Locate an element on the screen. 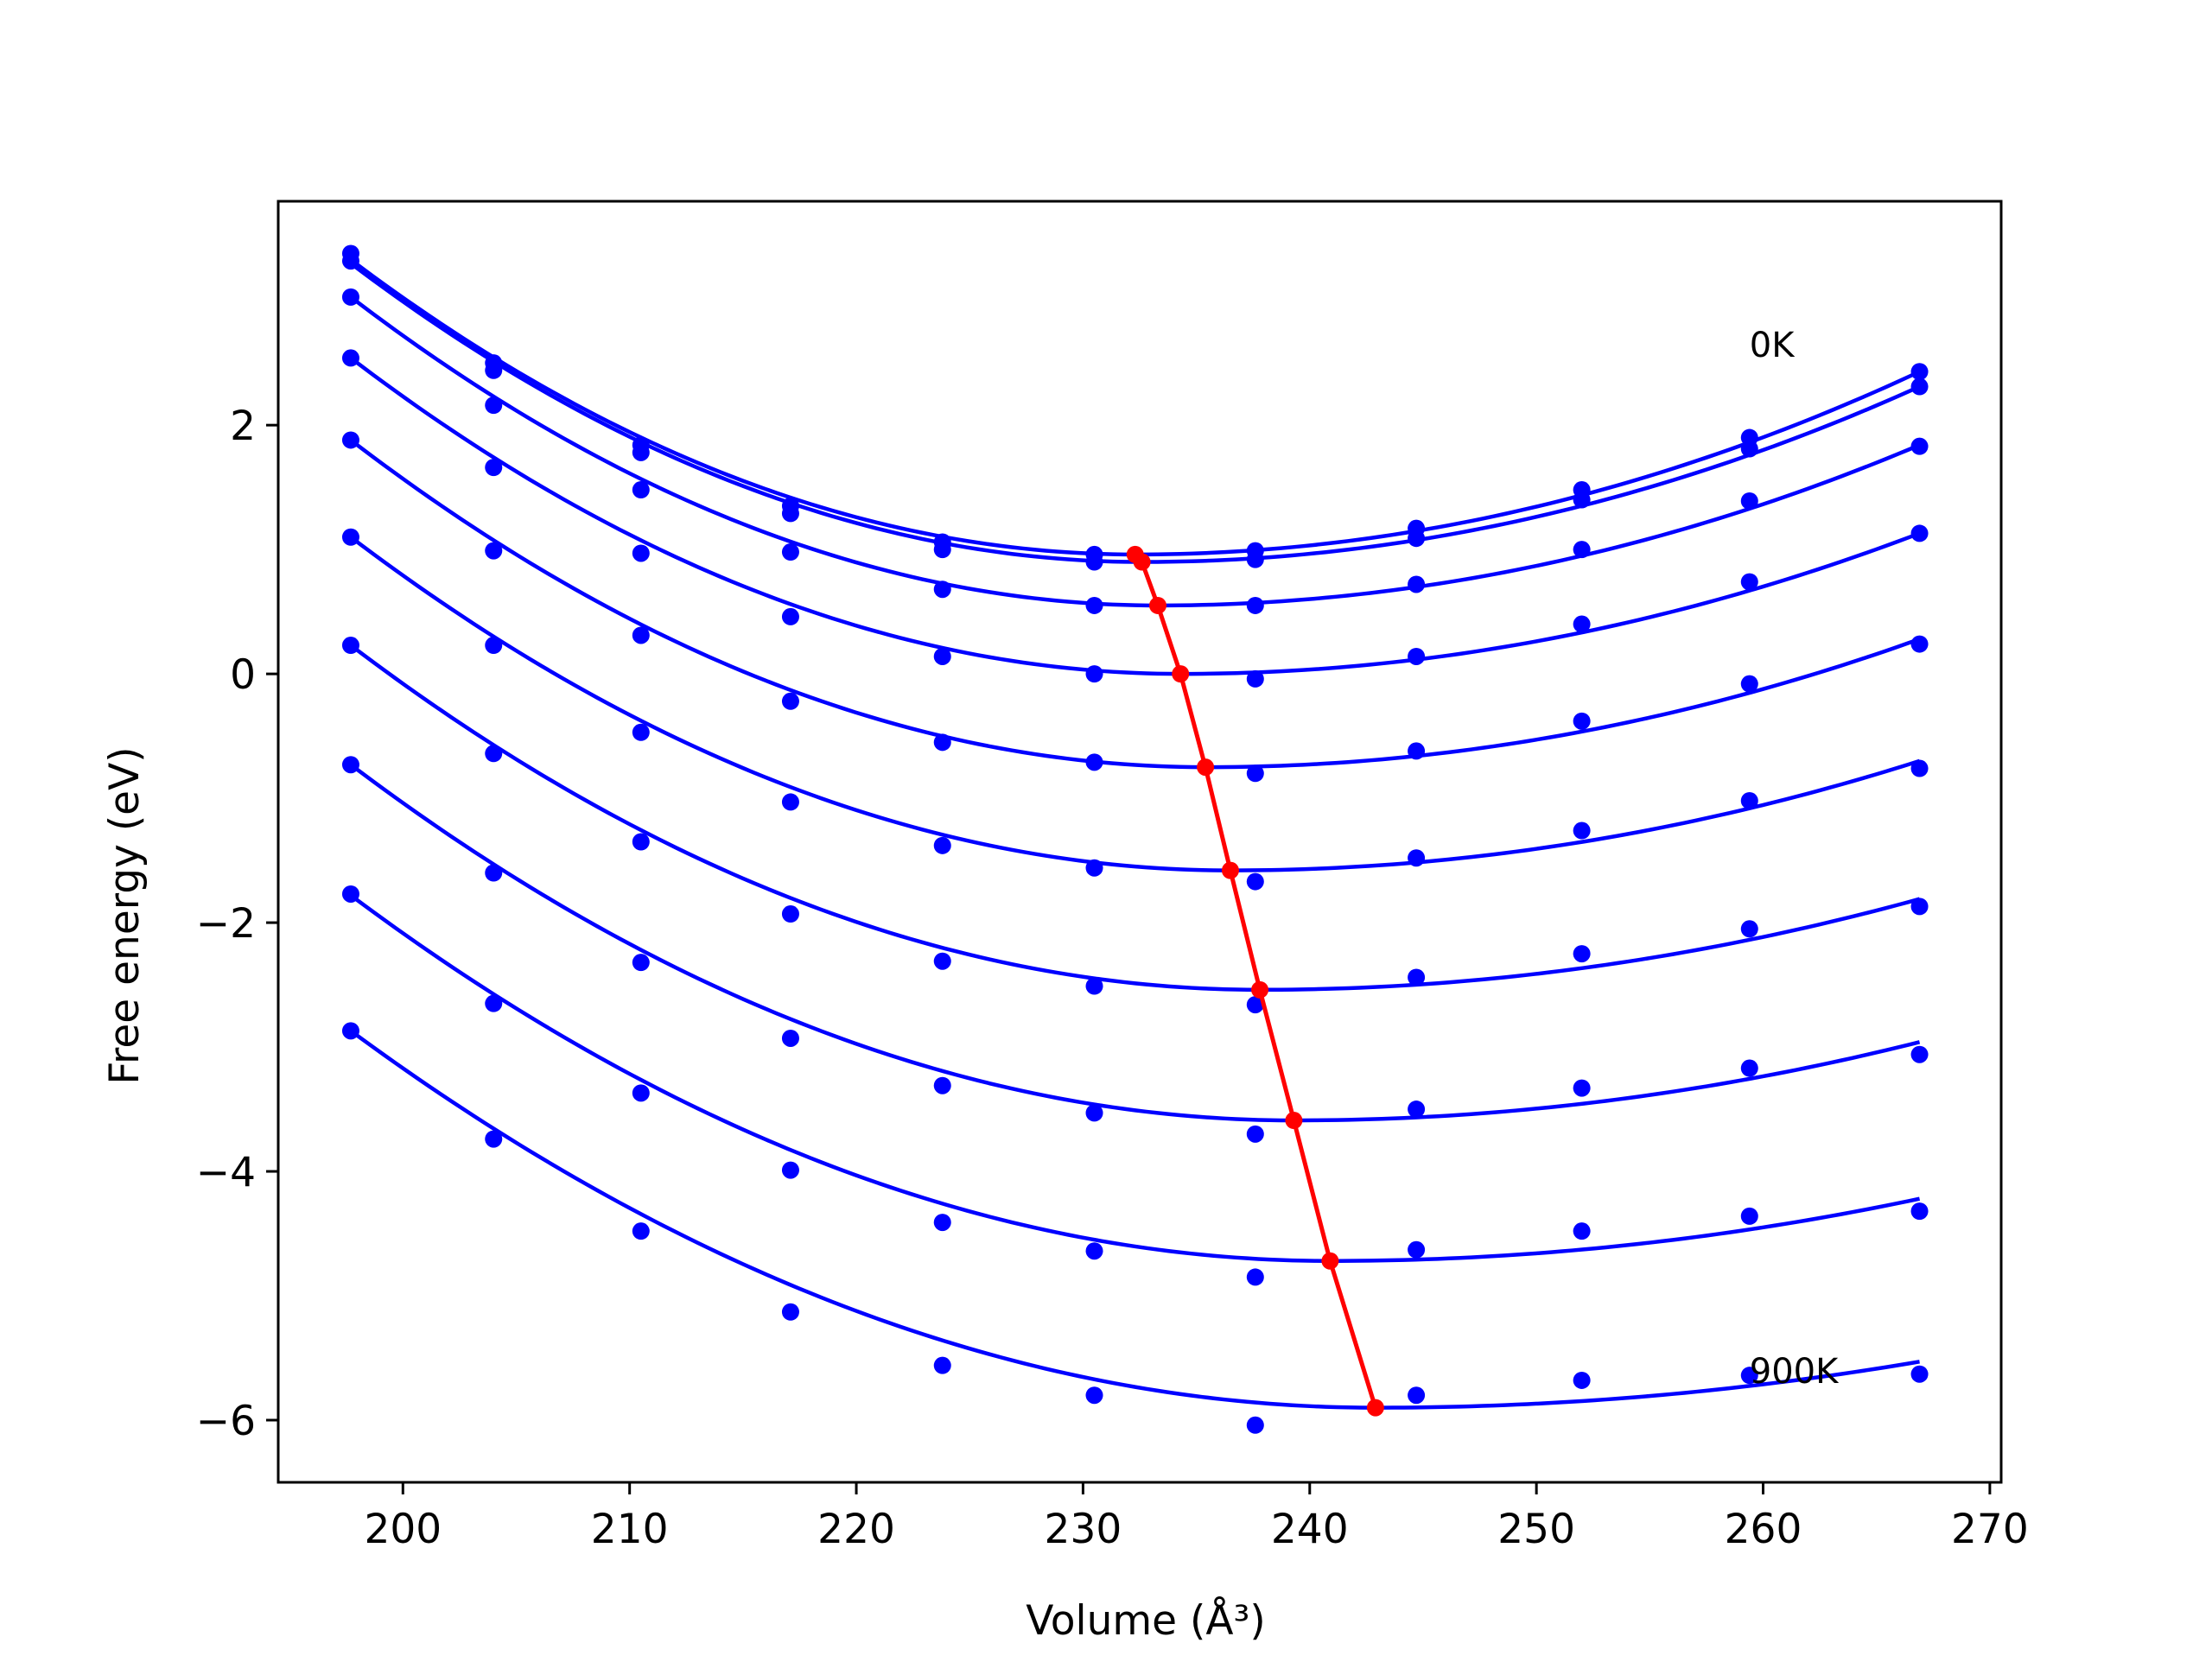 This screenshot has height=1662, width=2212. annotations: 0K 900K is located at coordinates (1795, 859).